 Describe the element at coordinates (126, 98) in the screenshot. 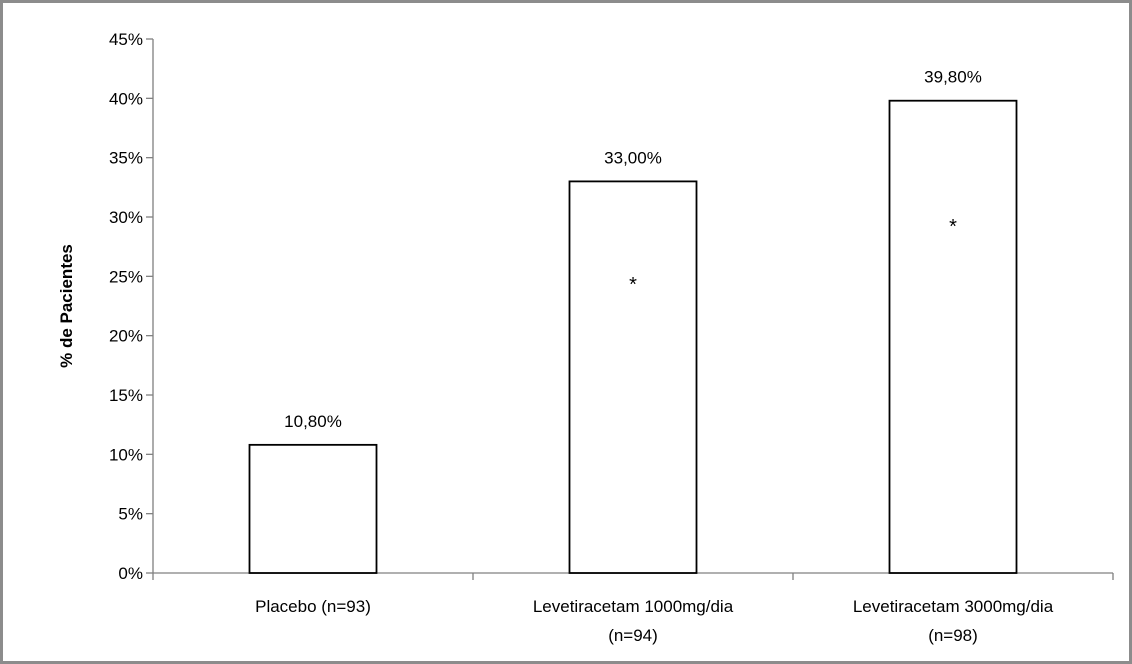

I see `y-tick-label: 40%` at that location.